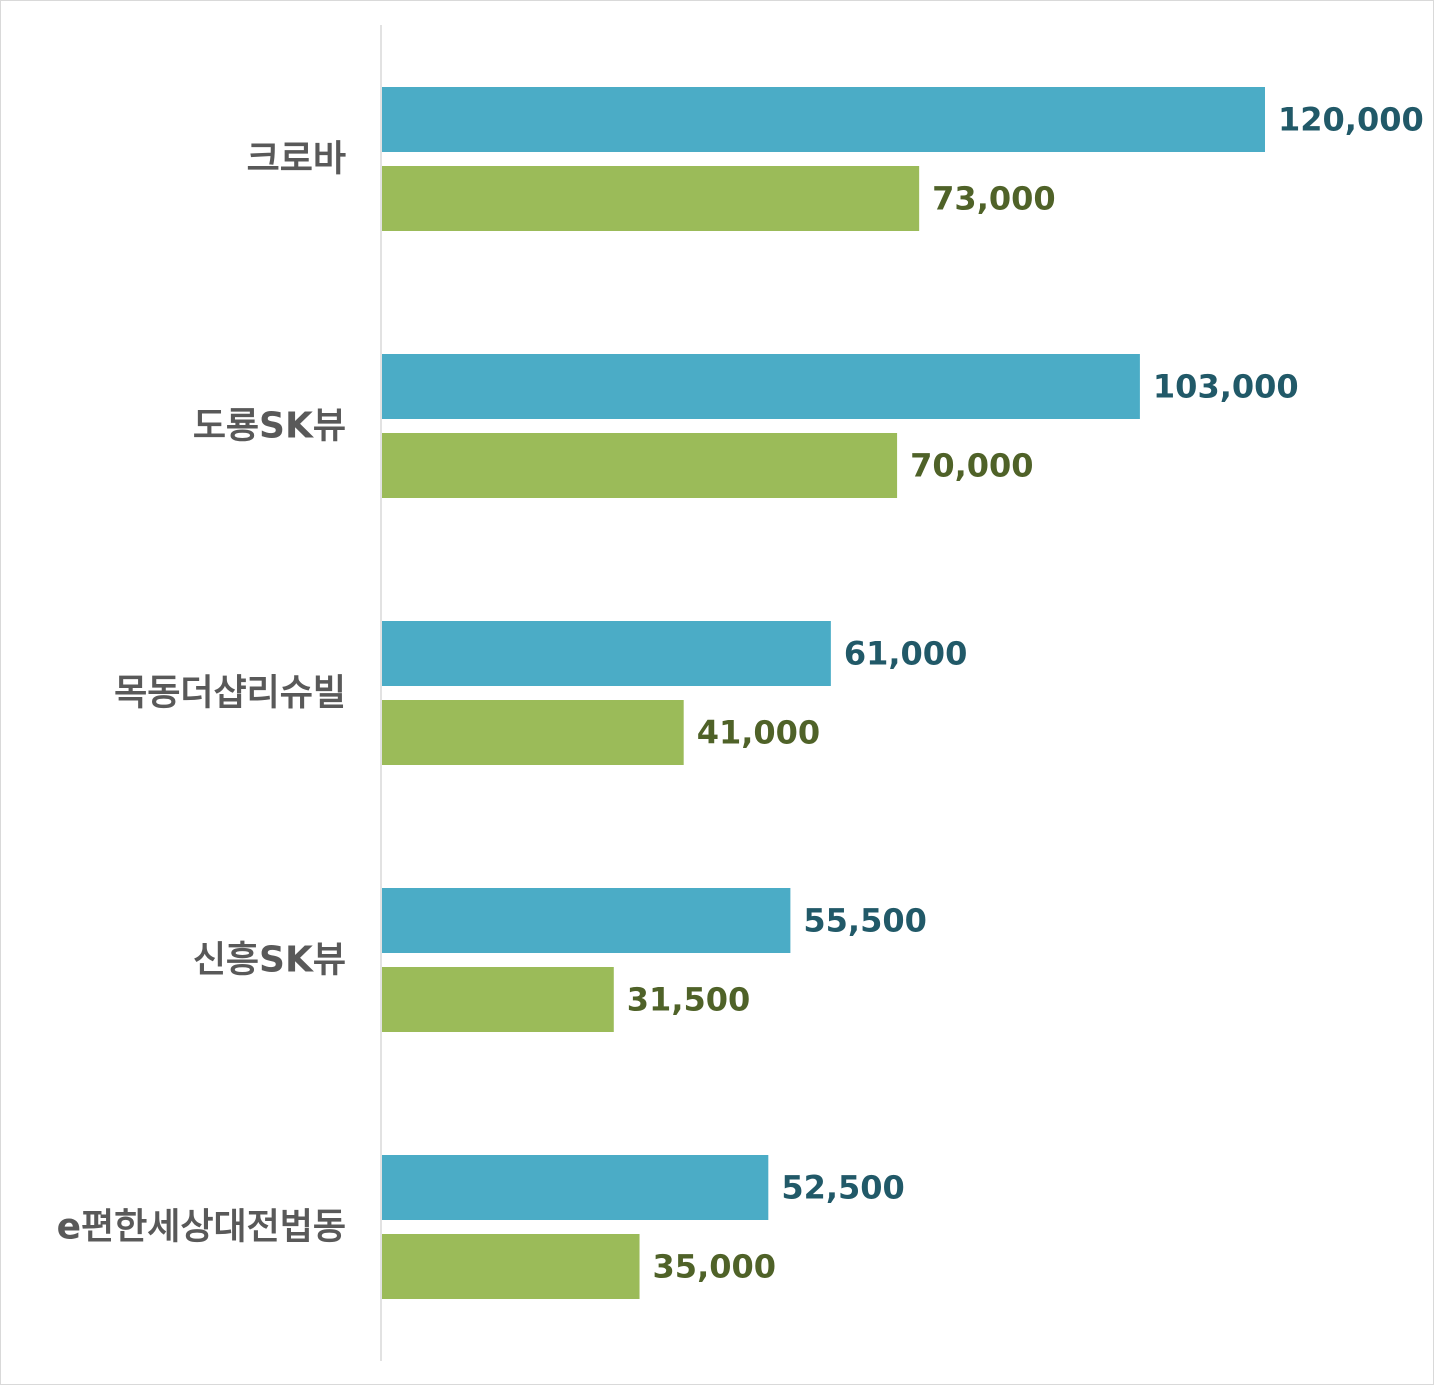 The height and width of the screenshot is (1386, 1434). Describe the element at coordinates (1226, 387) in the screenshot. I see `data-label-series1-2: 103,000` at that location.